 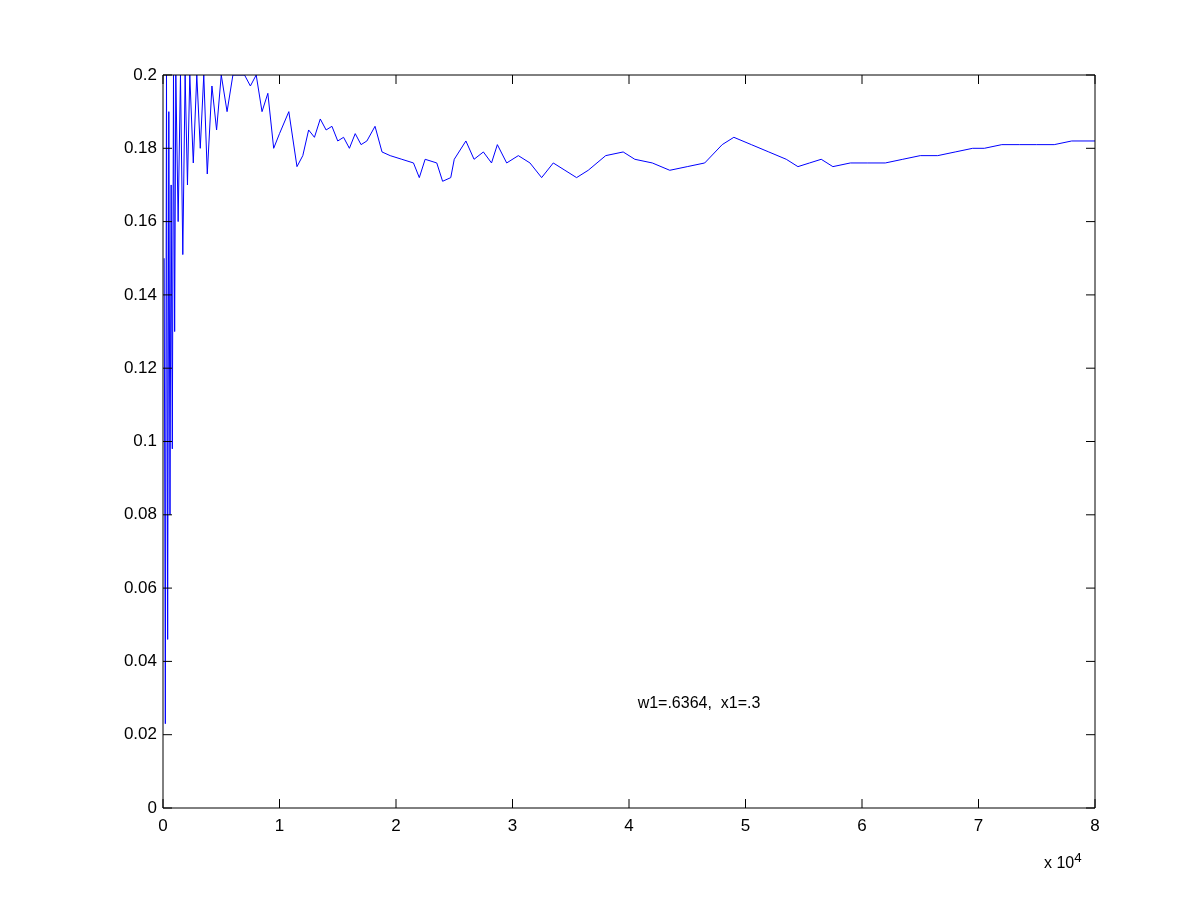 I want to click on y-tick-label: 0.14, so click(x=140, y=294).